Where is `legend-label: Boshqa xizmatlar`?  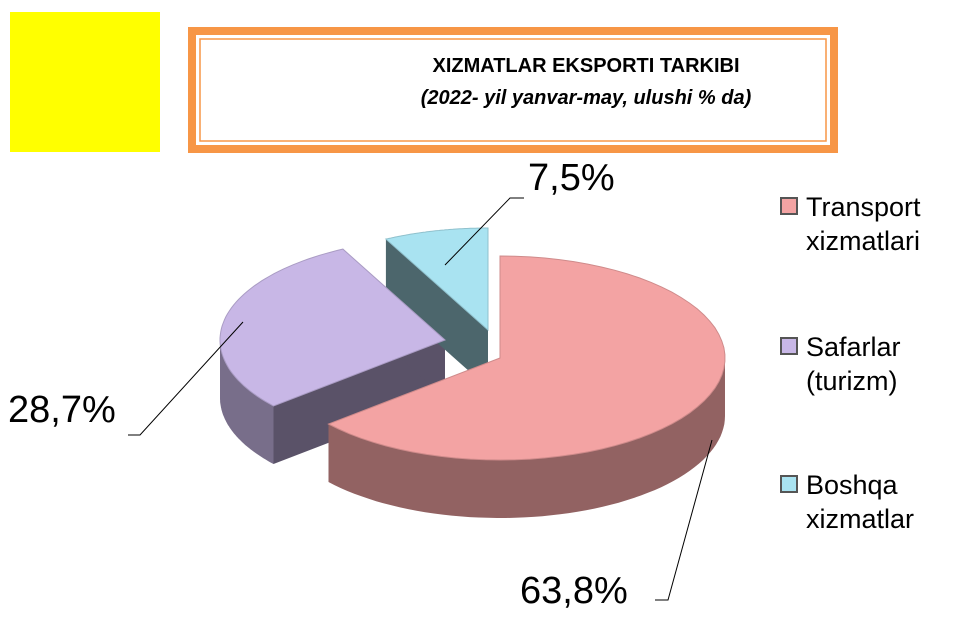 legend-label: Boshqa xizmatlar is located at coordinates (860, 502).